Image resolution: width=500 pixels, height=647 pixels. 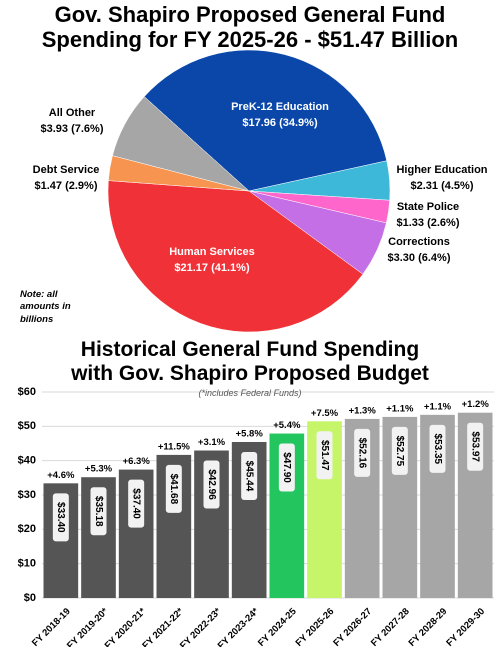 What do you see at coordinates (27, 495) in the screenshot?
I see `y-tick-label: $30` at bounding box center [27, 495].